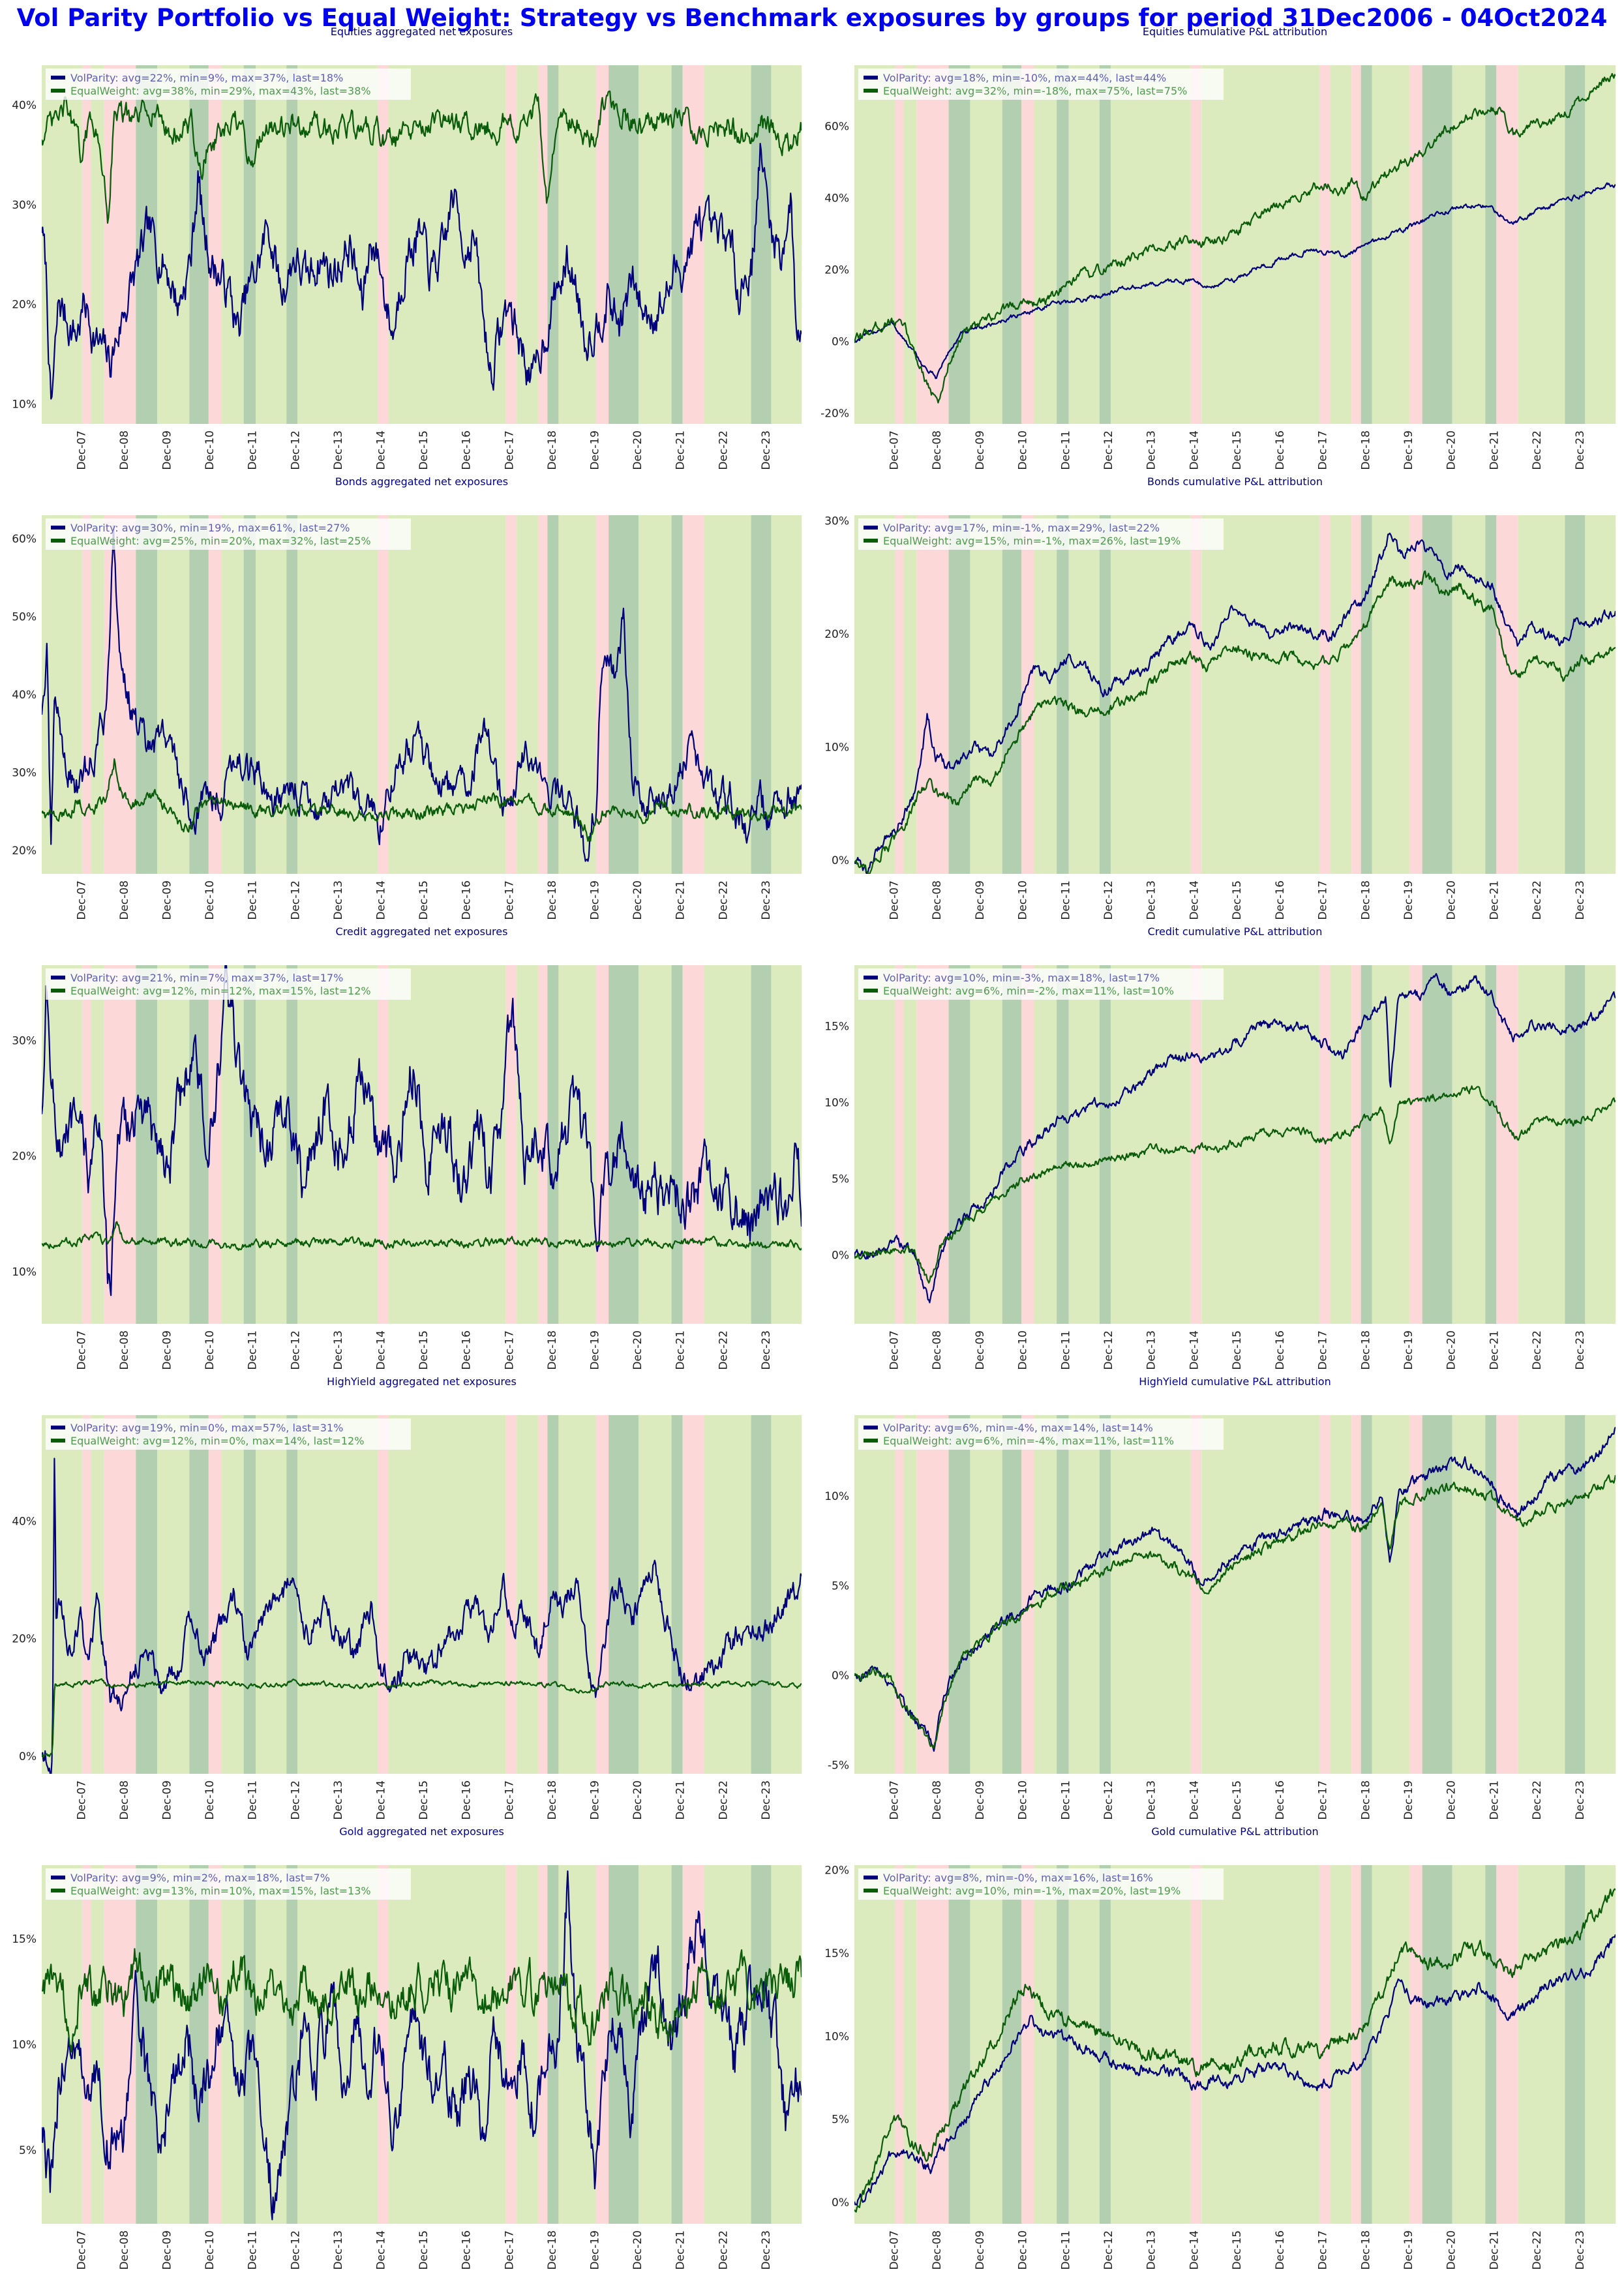 The height and width of the screenshot is (2289, 1624). I want to click on y-tick-label: 15%, so click(836, 1953).